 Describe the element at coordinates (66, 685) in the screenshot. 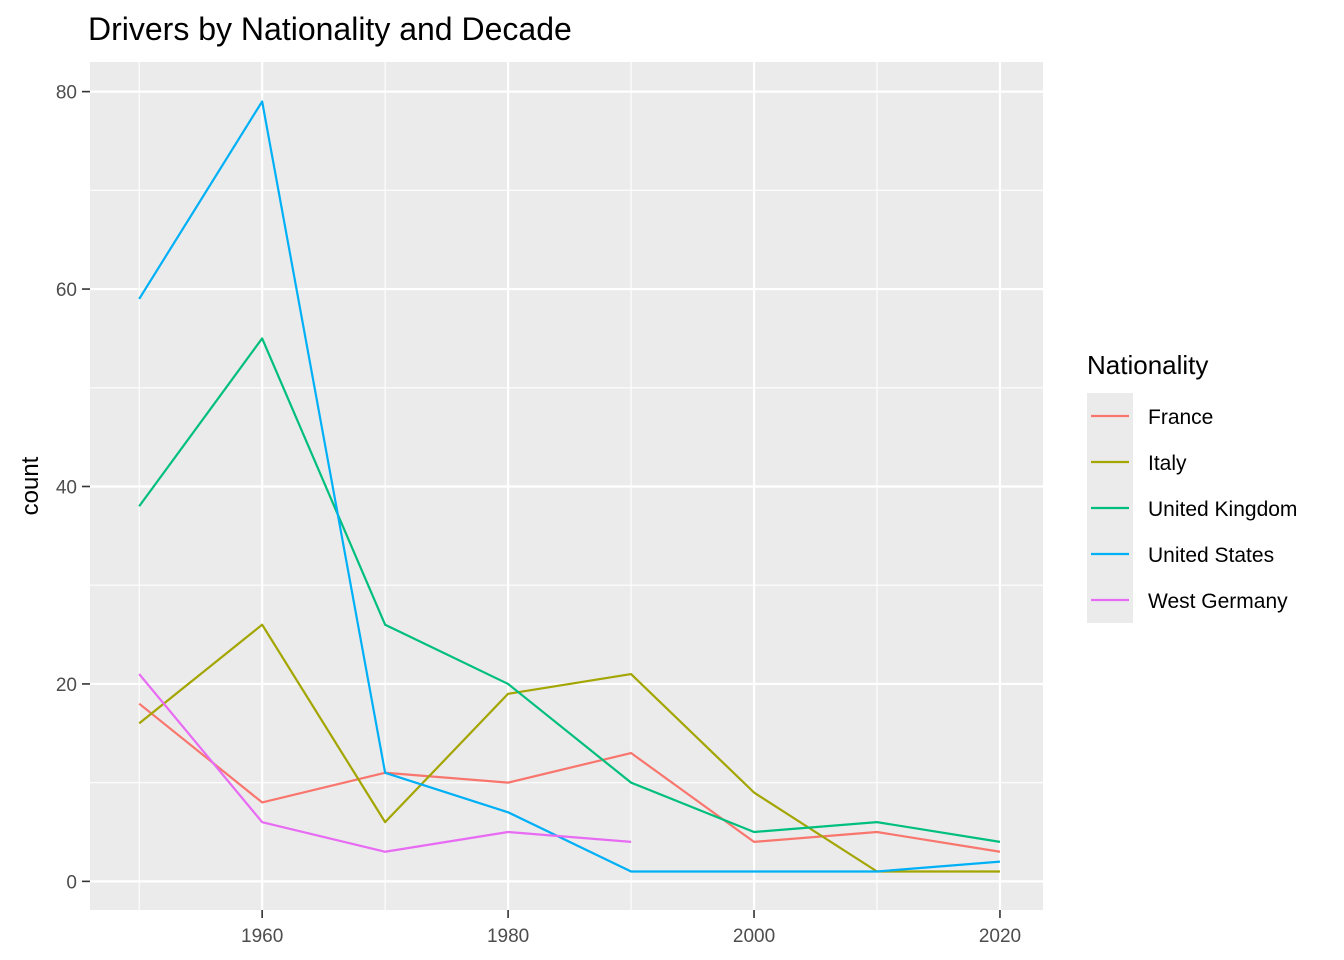

I see `y-tick-label: 20` at that location.